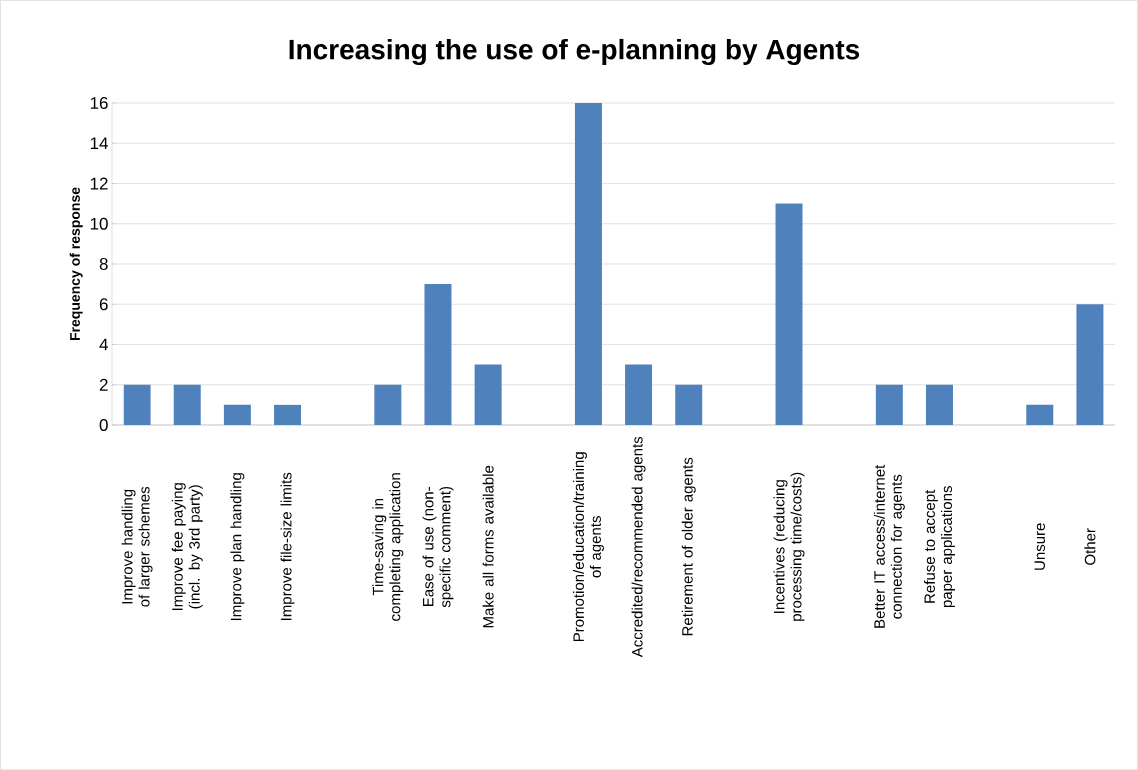 This screenshot has height=770, width=1138. What do you see at coordinates (103, 344) in the screenshot?
I see `y-tick-label: 4` at bounding box center [103, 344].